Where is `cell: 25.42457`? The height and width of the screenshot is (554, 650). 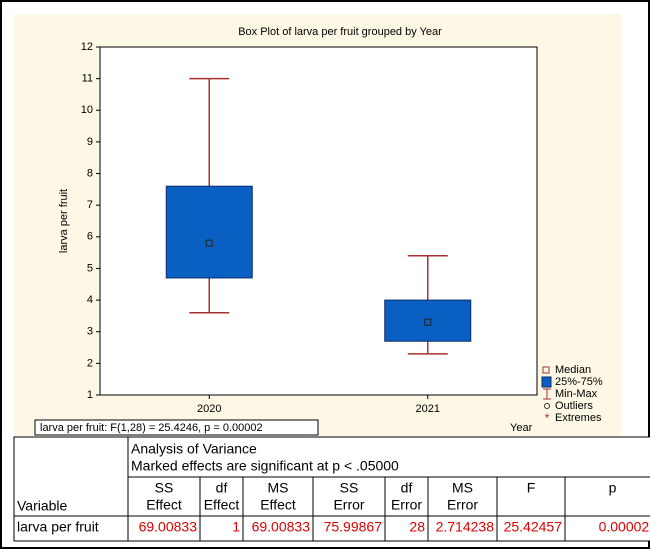
cell: 25.42457 is located at coordinates (533, 527).